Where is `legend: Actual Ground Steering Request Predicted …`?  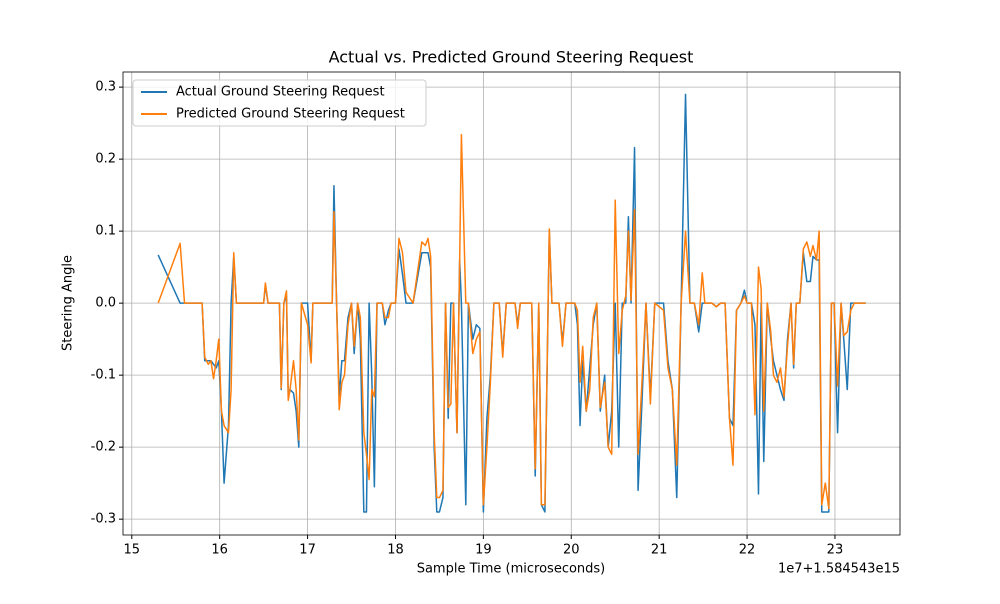
legend: Actual Ground Steering Request Predicted … is located at coordinates (279, 103).